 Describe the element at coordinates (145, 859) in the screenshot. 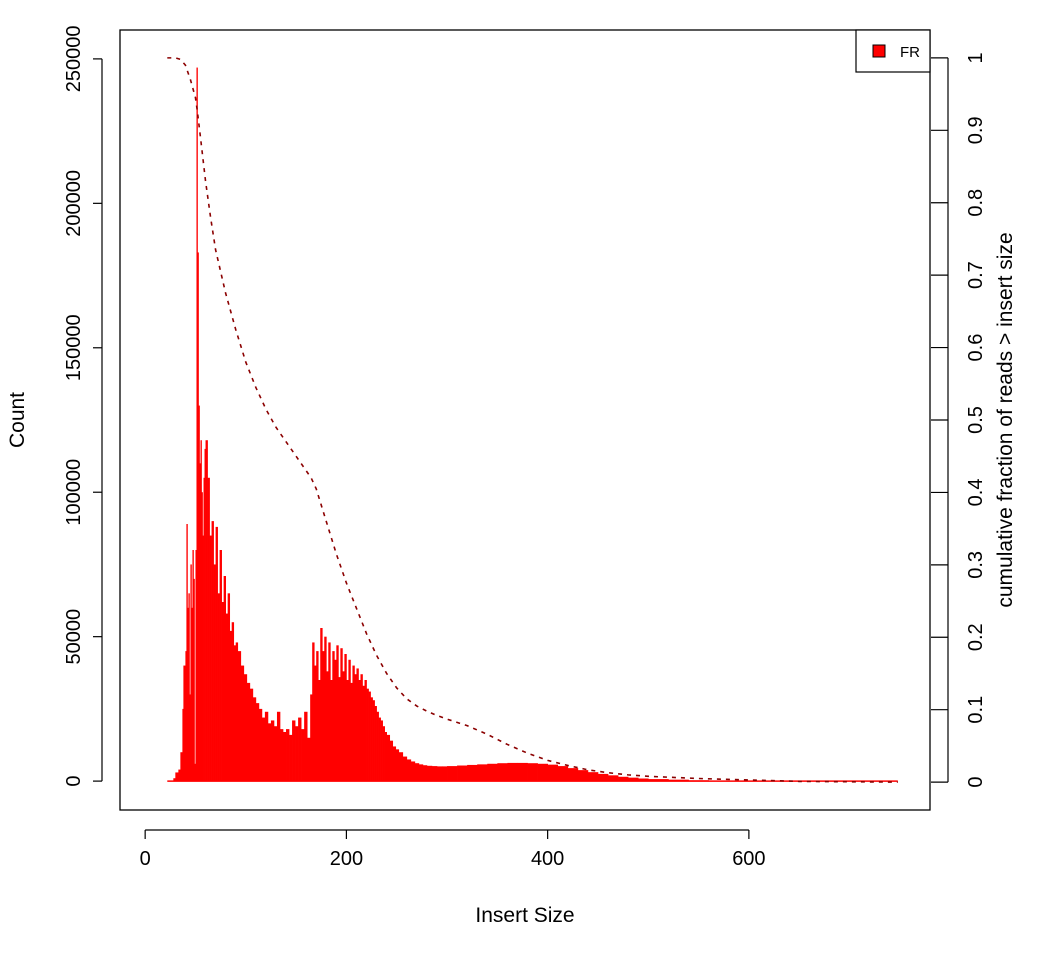

I see `x-tick-label: 0` at that location.